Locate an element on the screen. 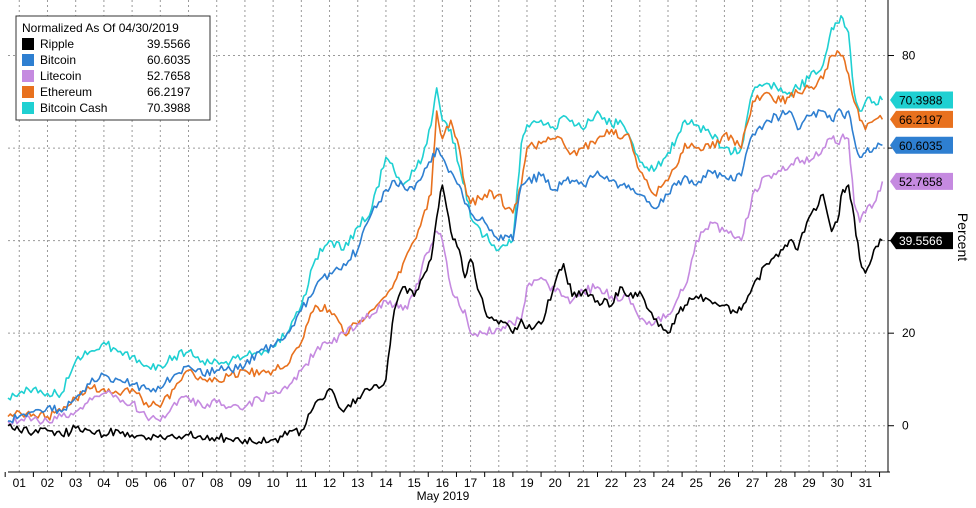 This screenshot has height=508, width=976. x-tick-label: 27 is located at coordinates (753, 483).